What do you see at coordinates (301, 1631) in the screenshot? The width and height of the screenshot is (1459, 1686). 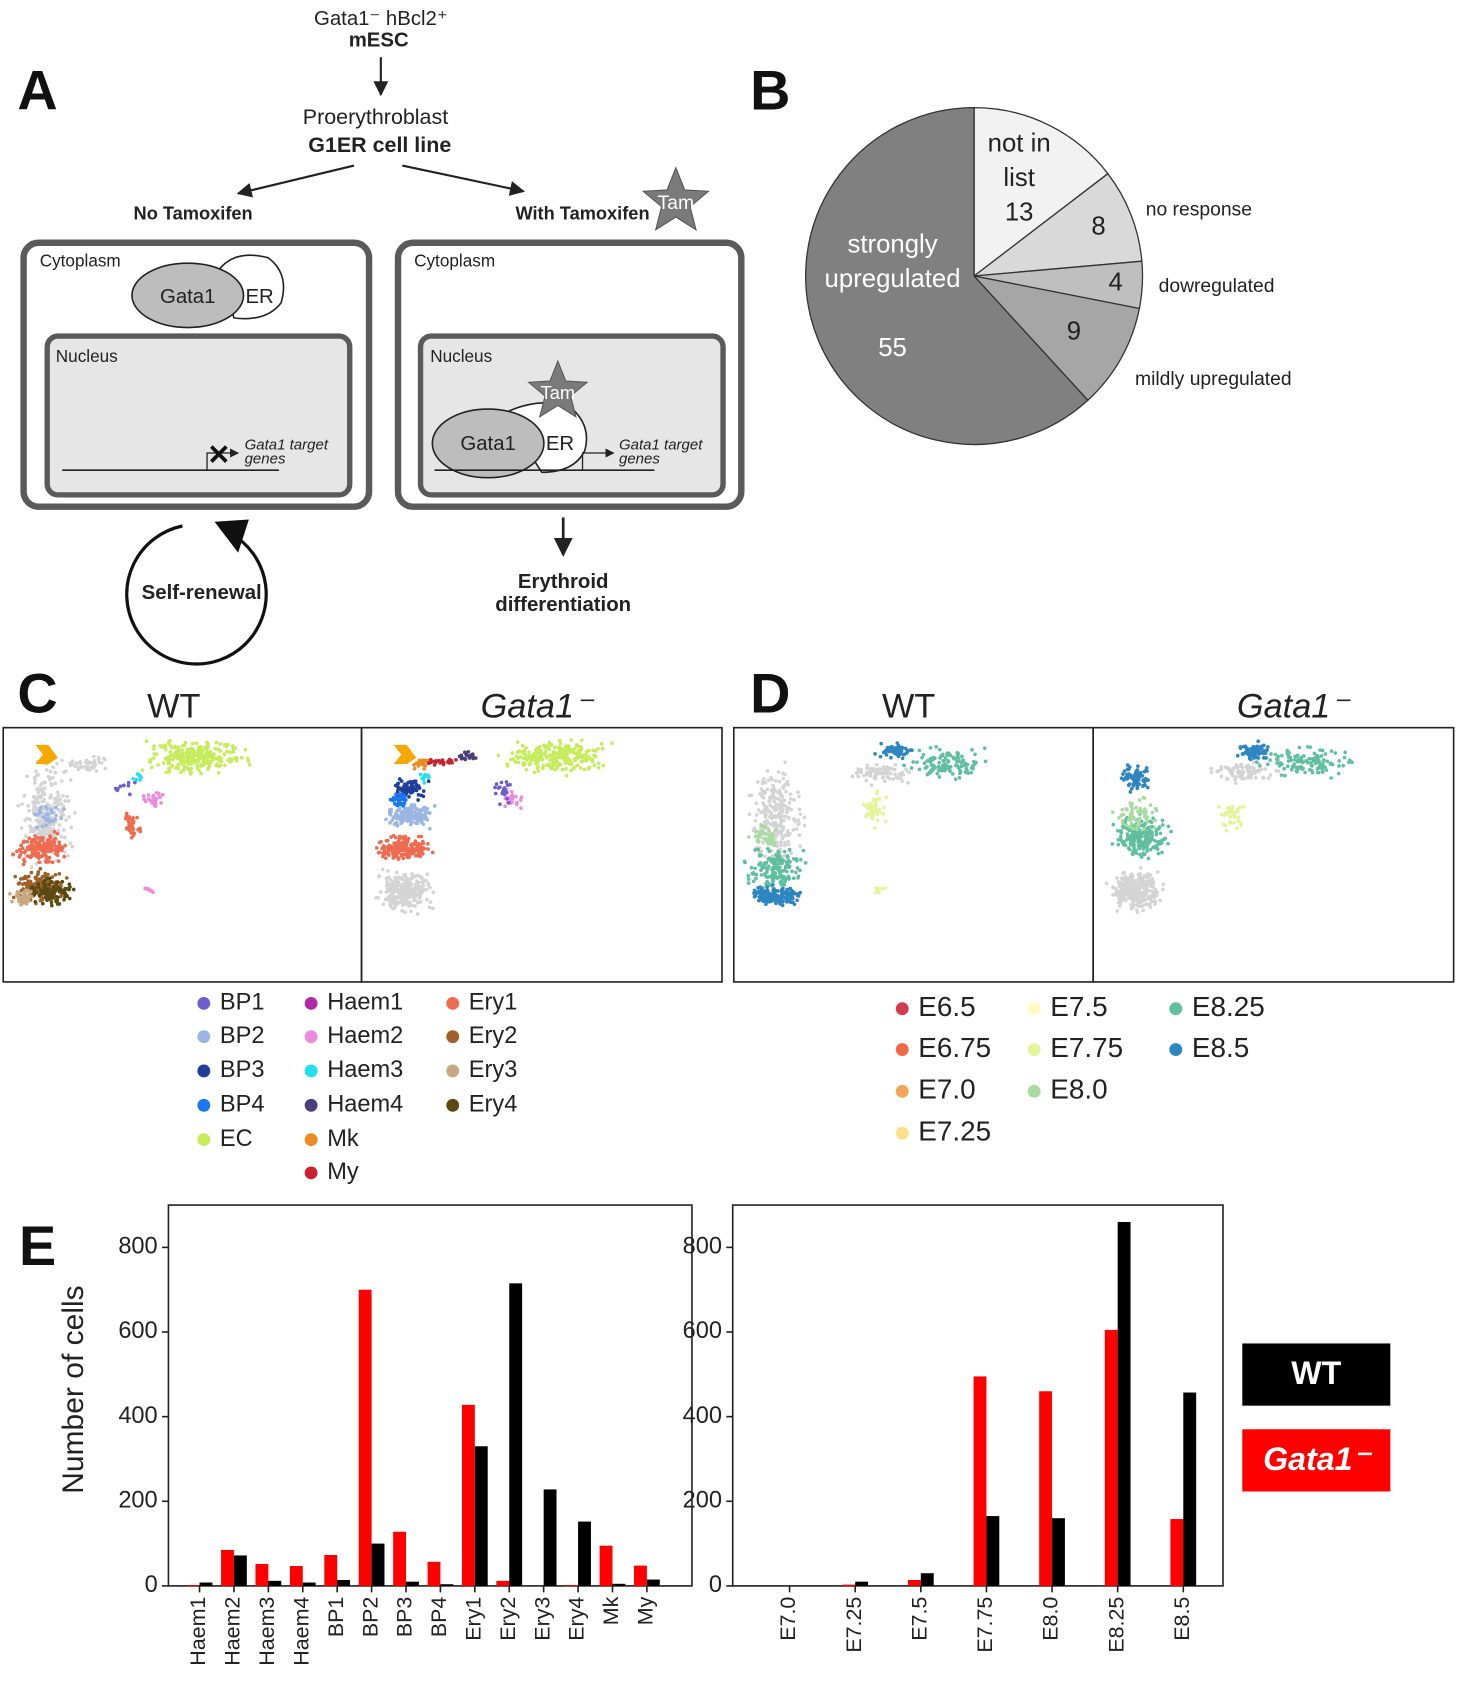 I see `x-tick-label: Haem4` at bounding box center [301, 1631].